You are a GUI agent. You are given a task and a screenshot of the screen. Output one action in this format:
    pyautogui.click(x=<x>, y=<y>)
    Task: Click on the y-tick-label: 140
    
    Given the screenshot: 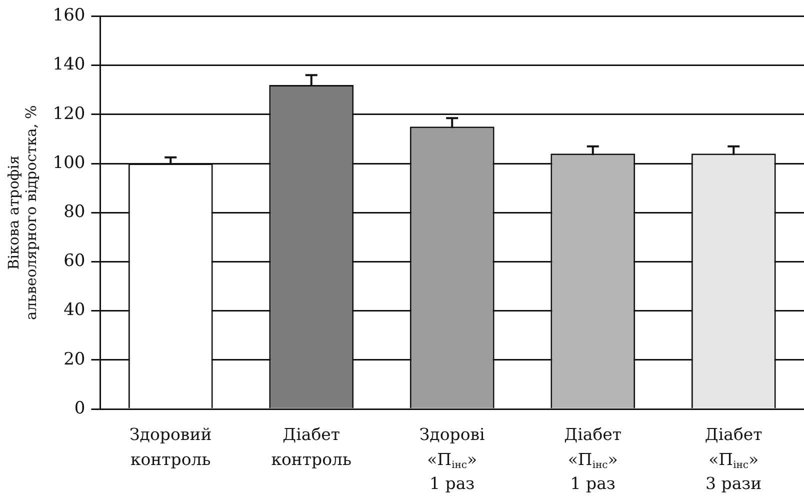 What is the action you would take?
    pyautogui.click(x=69, y=64)
    